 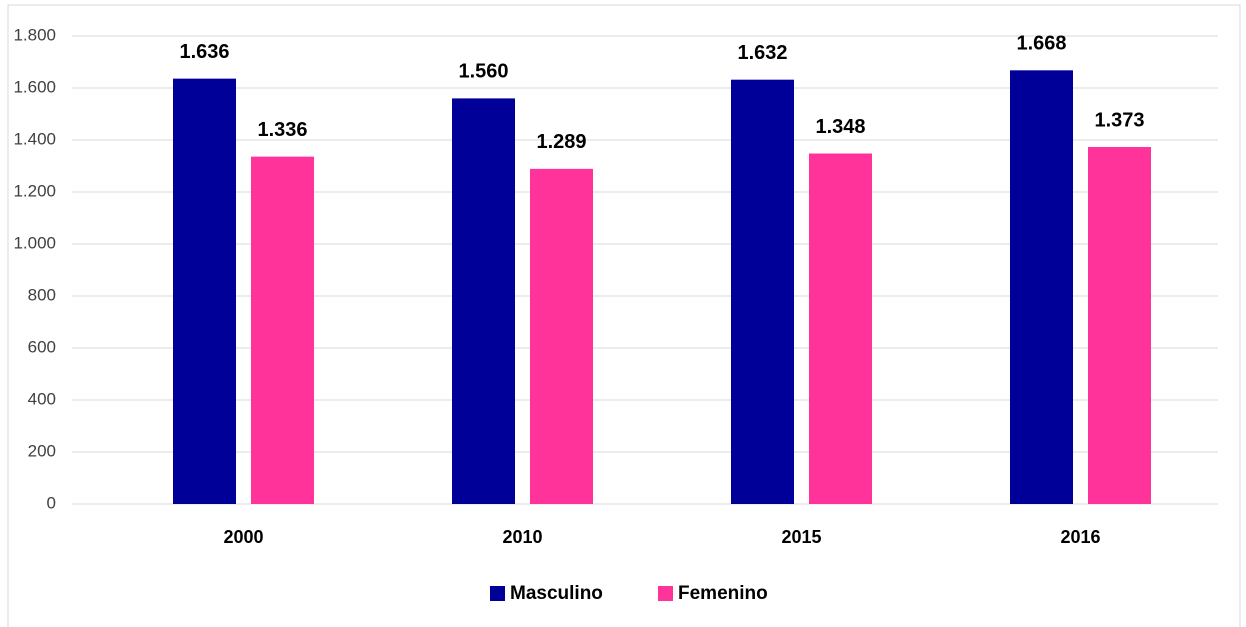 What do you see at coordinates (556, 593) in the screenshot?
I see `legend-label: Masculino` at bounding box center [556, 593].